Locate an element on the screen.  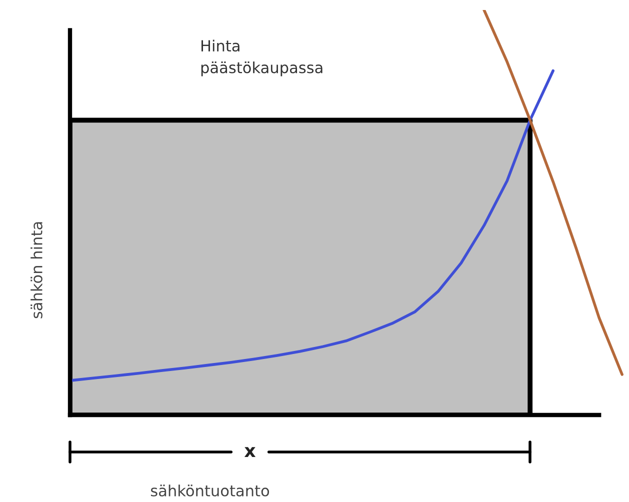
x-axis-title: sähköntuotanto is located at coordinates (210, 490).